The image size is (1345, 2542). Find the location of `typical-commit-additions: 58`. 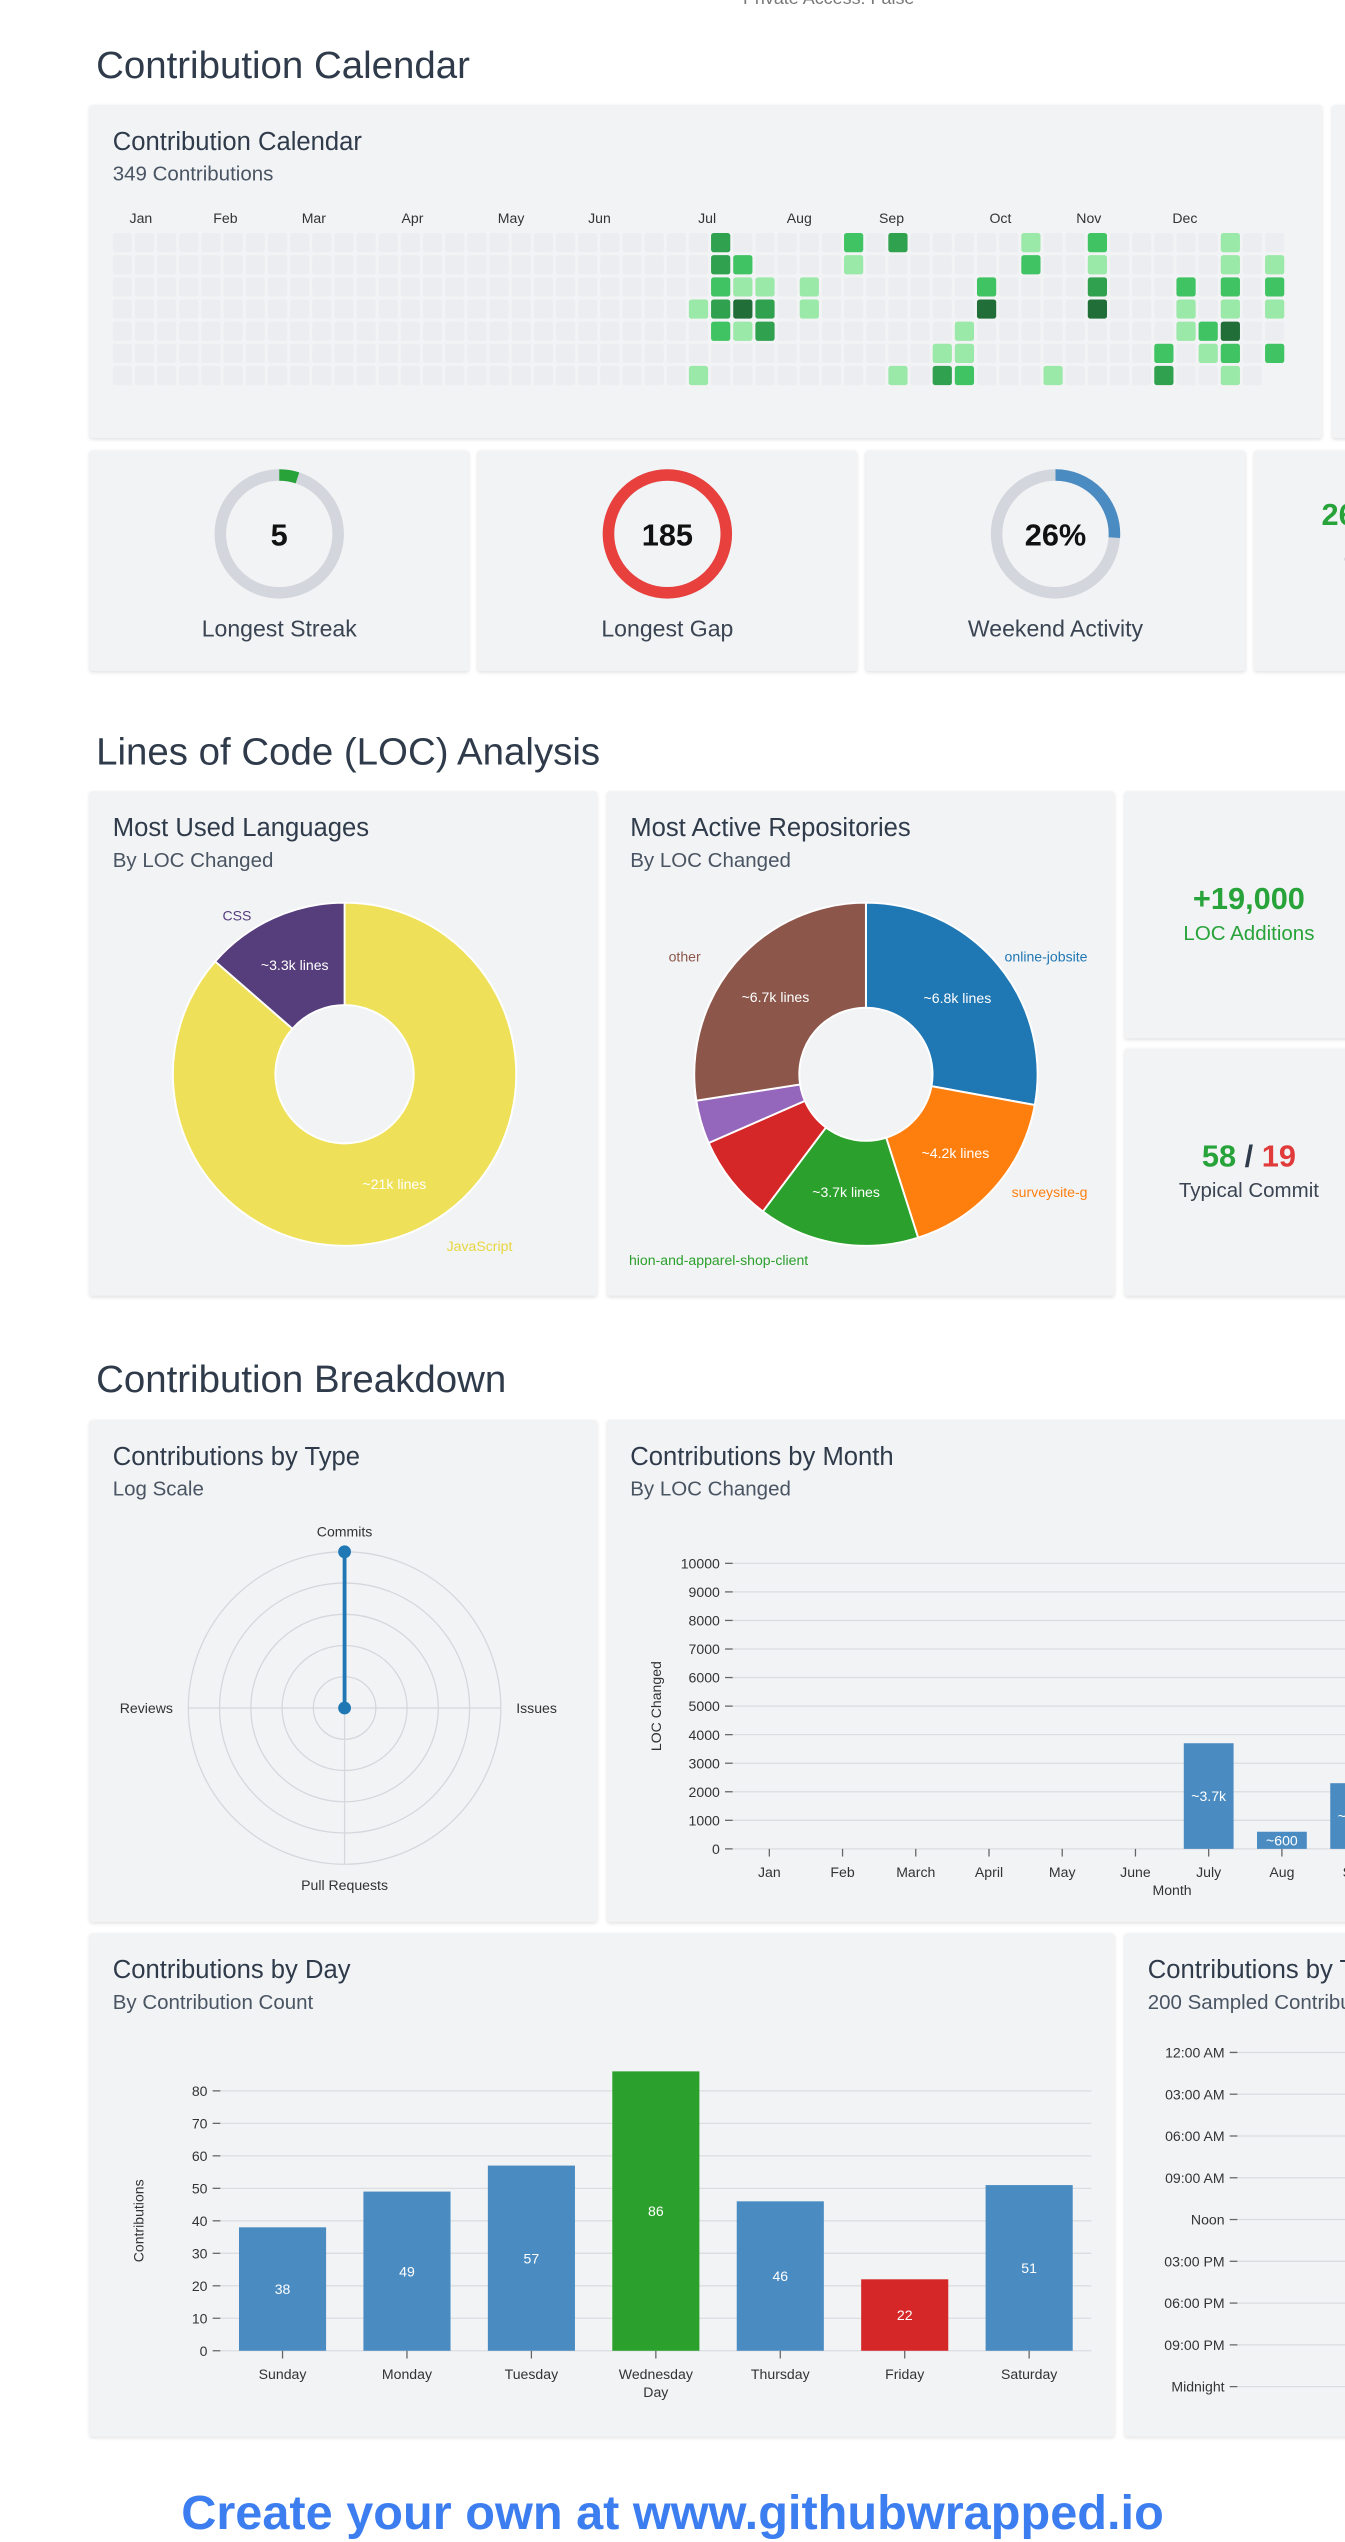

typical-commit-additions: 58 is located at coordinates (1219, 1157).